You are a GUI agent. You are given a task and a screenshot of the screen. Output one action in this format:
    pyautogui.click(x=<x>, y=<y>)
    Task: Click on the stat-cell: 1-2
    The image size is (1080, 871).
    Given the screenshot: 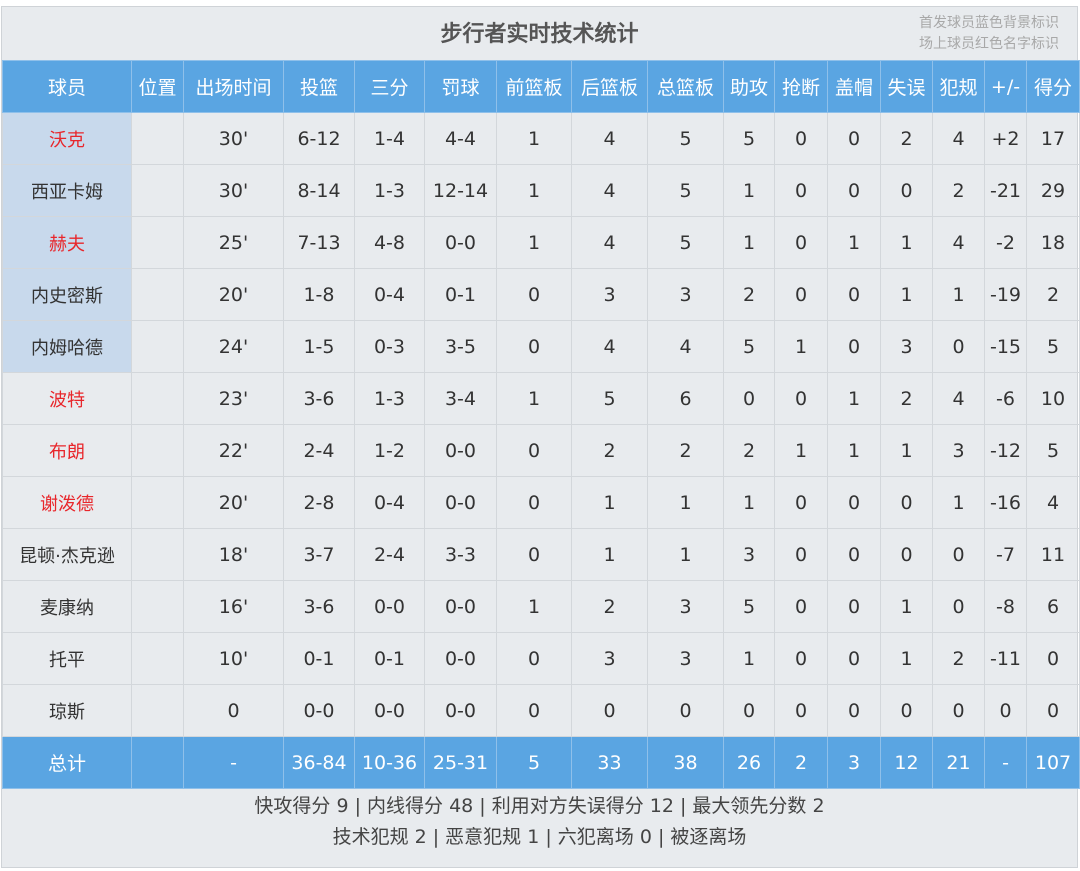 What is the action you would take?
    pyautogui.click(x=389, y=450)
    